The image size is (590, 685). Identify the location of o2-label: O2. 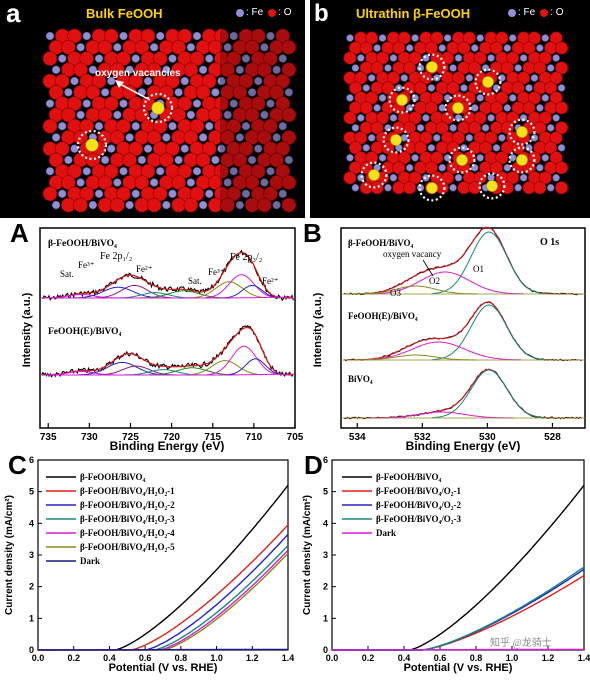
(434, 281).